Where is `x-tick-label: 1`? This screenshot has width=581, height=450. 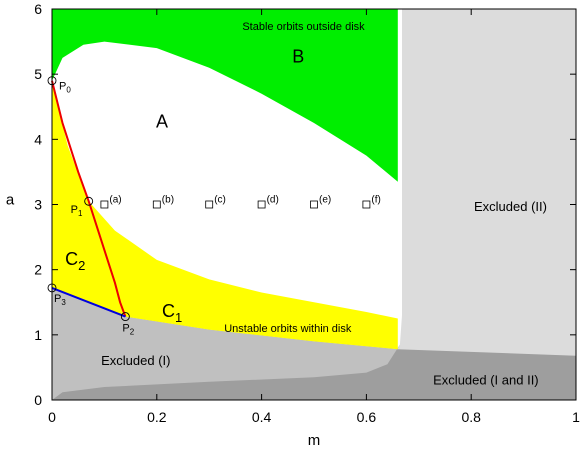 x-tick-label: 1 is located at coordinates (576, 417).